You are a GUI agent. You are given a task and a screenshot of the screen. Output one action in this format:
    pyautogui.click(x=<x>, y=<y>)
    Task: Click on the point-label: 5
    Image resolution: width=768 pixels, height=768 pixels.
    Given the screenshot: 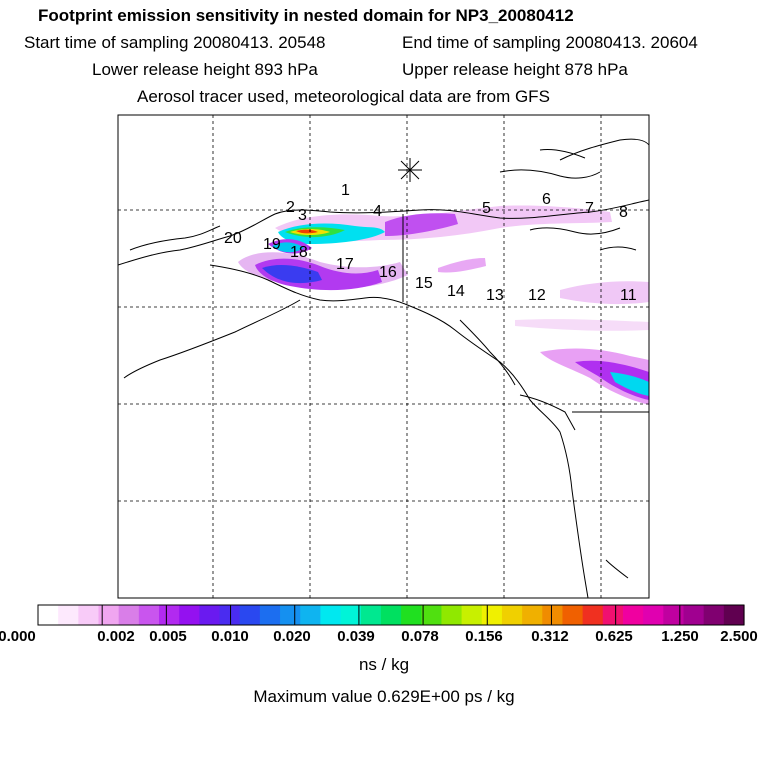 What is the action you would take?
    pyautogui.click(x=486, y=208)
    